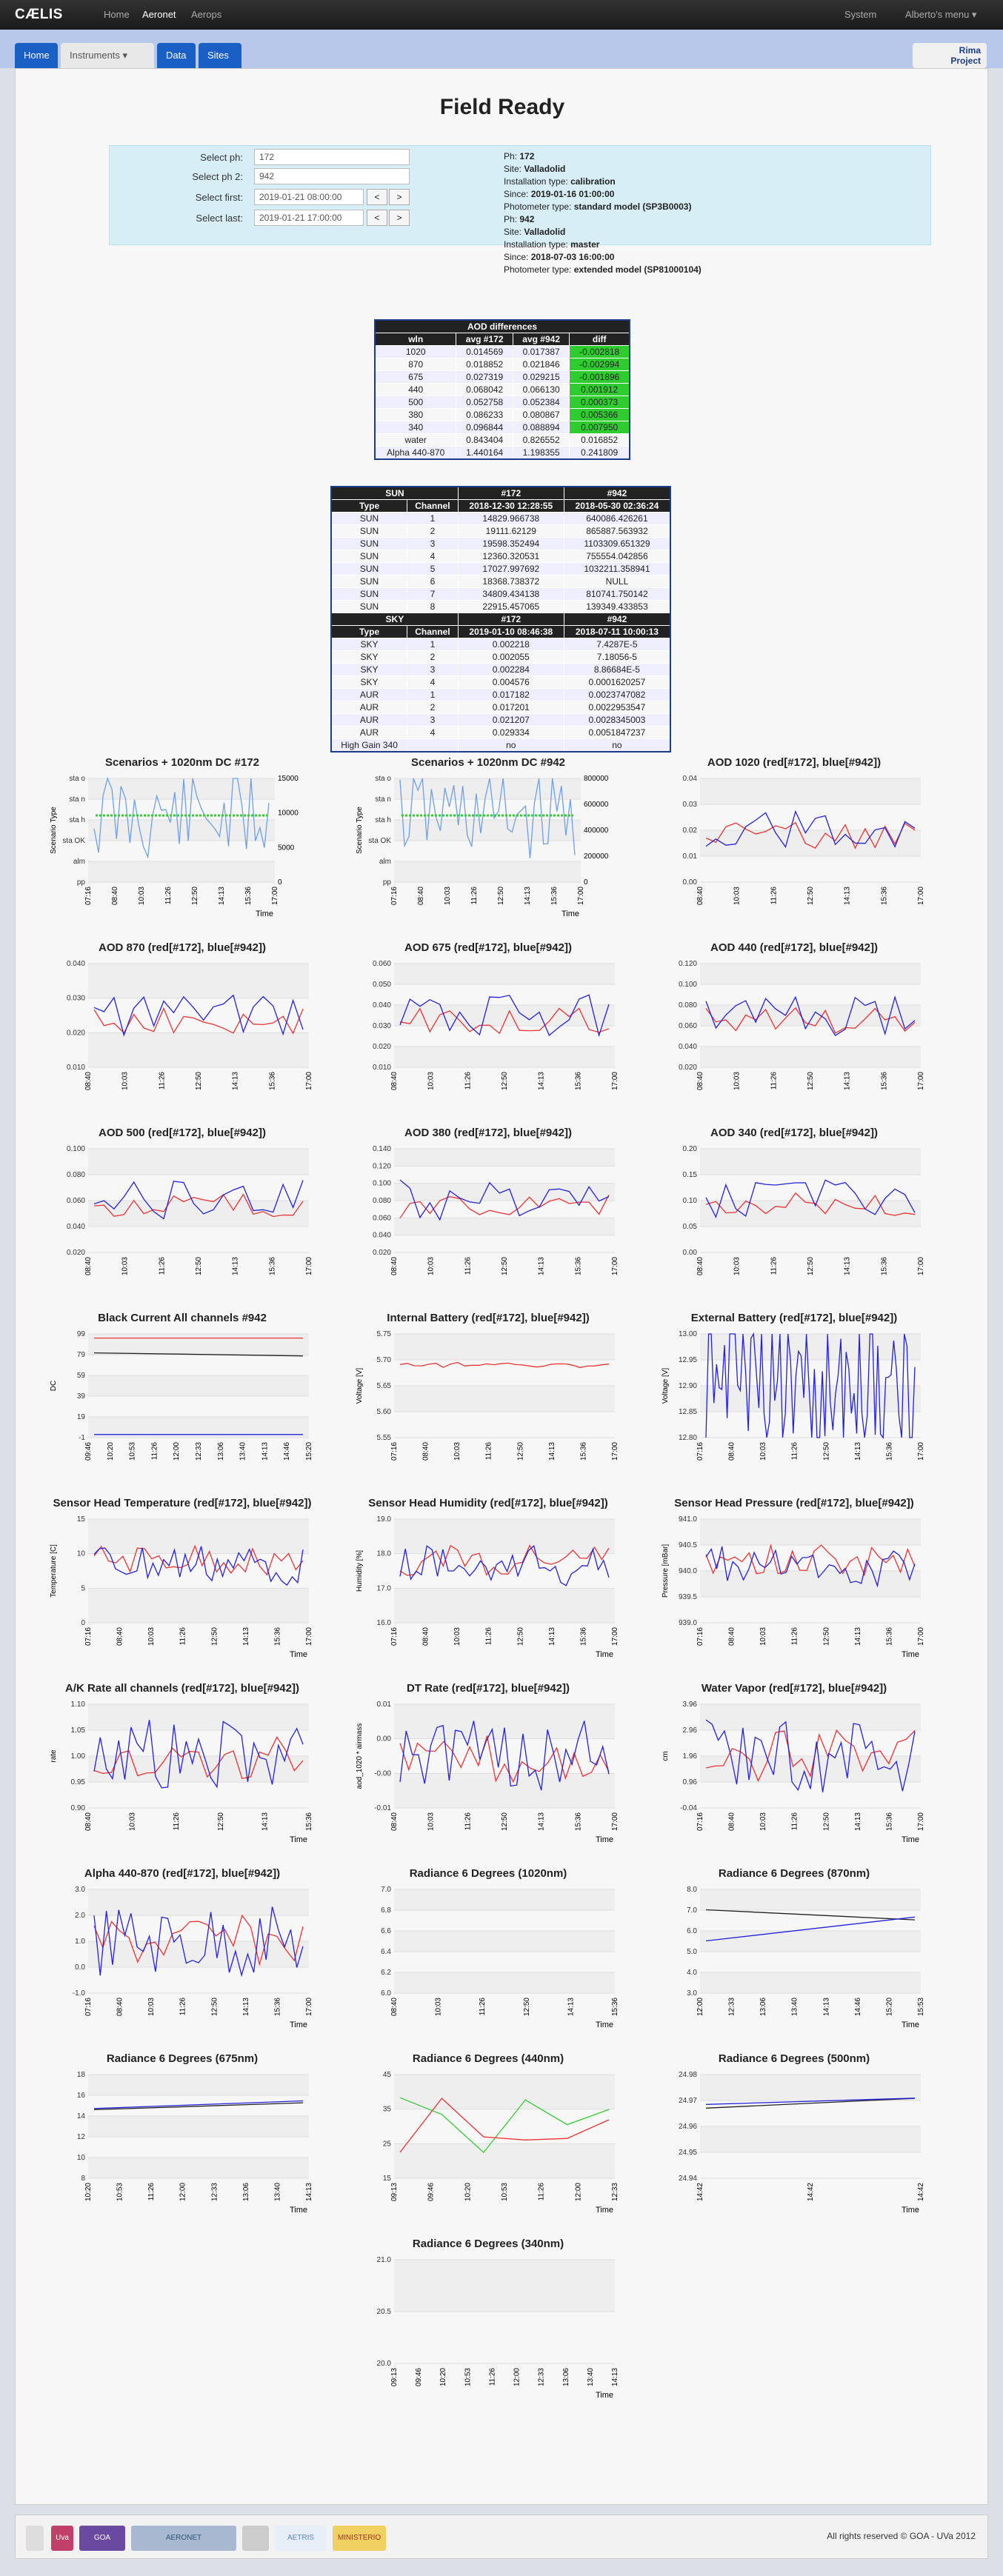 Image resolution: width=1003 pixels, height=2576 pixels. Describe the element at coordinates (88, 1081) in the screenshot. I see `x-tick-label: 08:40` at that location.